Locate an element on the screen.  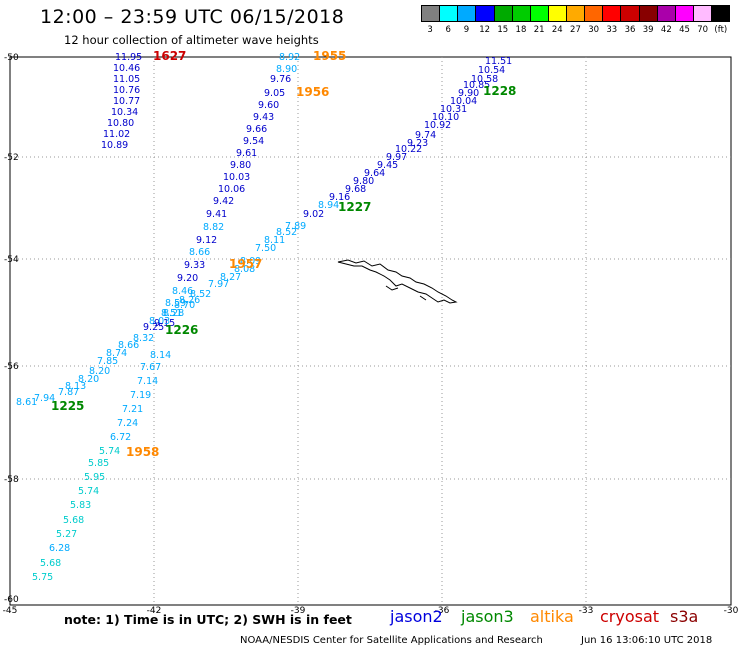
pass-time-label: 1957 is located at coordinates (245, 264).